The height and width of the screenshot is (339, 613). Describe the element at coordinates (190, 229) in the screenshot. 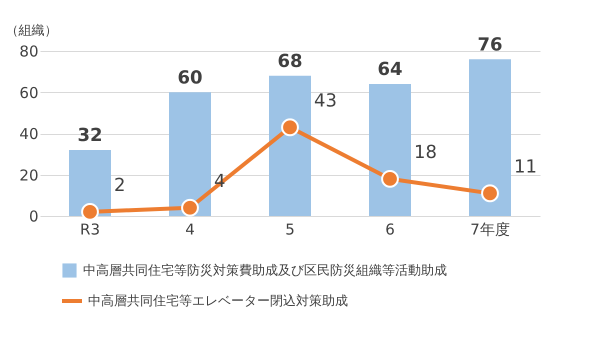

I see `x-tick-label: 4` at that location.